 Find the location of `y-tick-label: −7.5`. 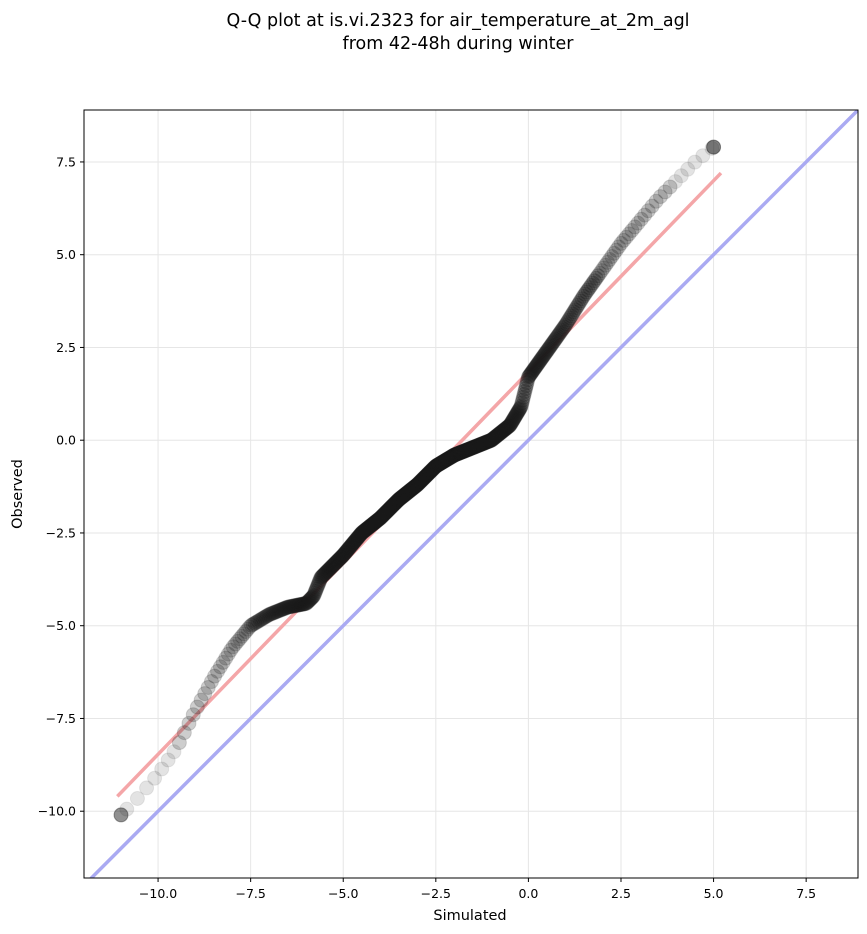

y-tick-label: −7.5 is located at coordinates (61, 718).